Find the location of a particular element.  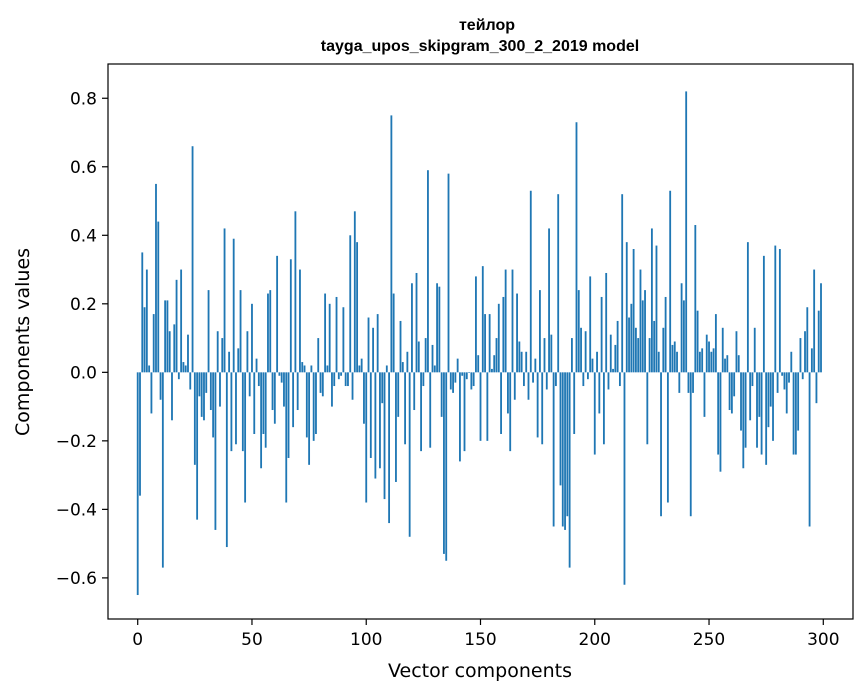

y-axis-ticks: −0.6 −0.4 −0.2 0.0 0.2 0.4 0.6 0.8 is located at coordinates (82, 339).